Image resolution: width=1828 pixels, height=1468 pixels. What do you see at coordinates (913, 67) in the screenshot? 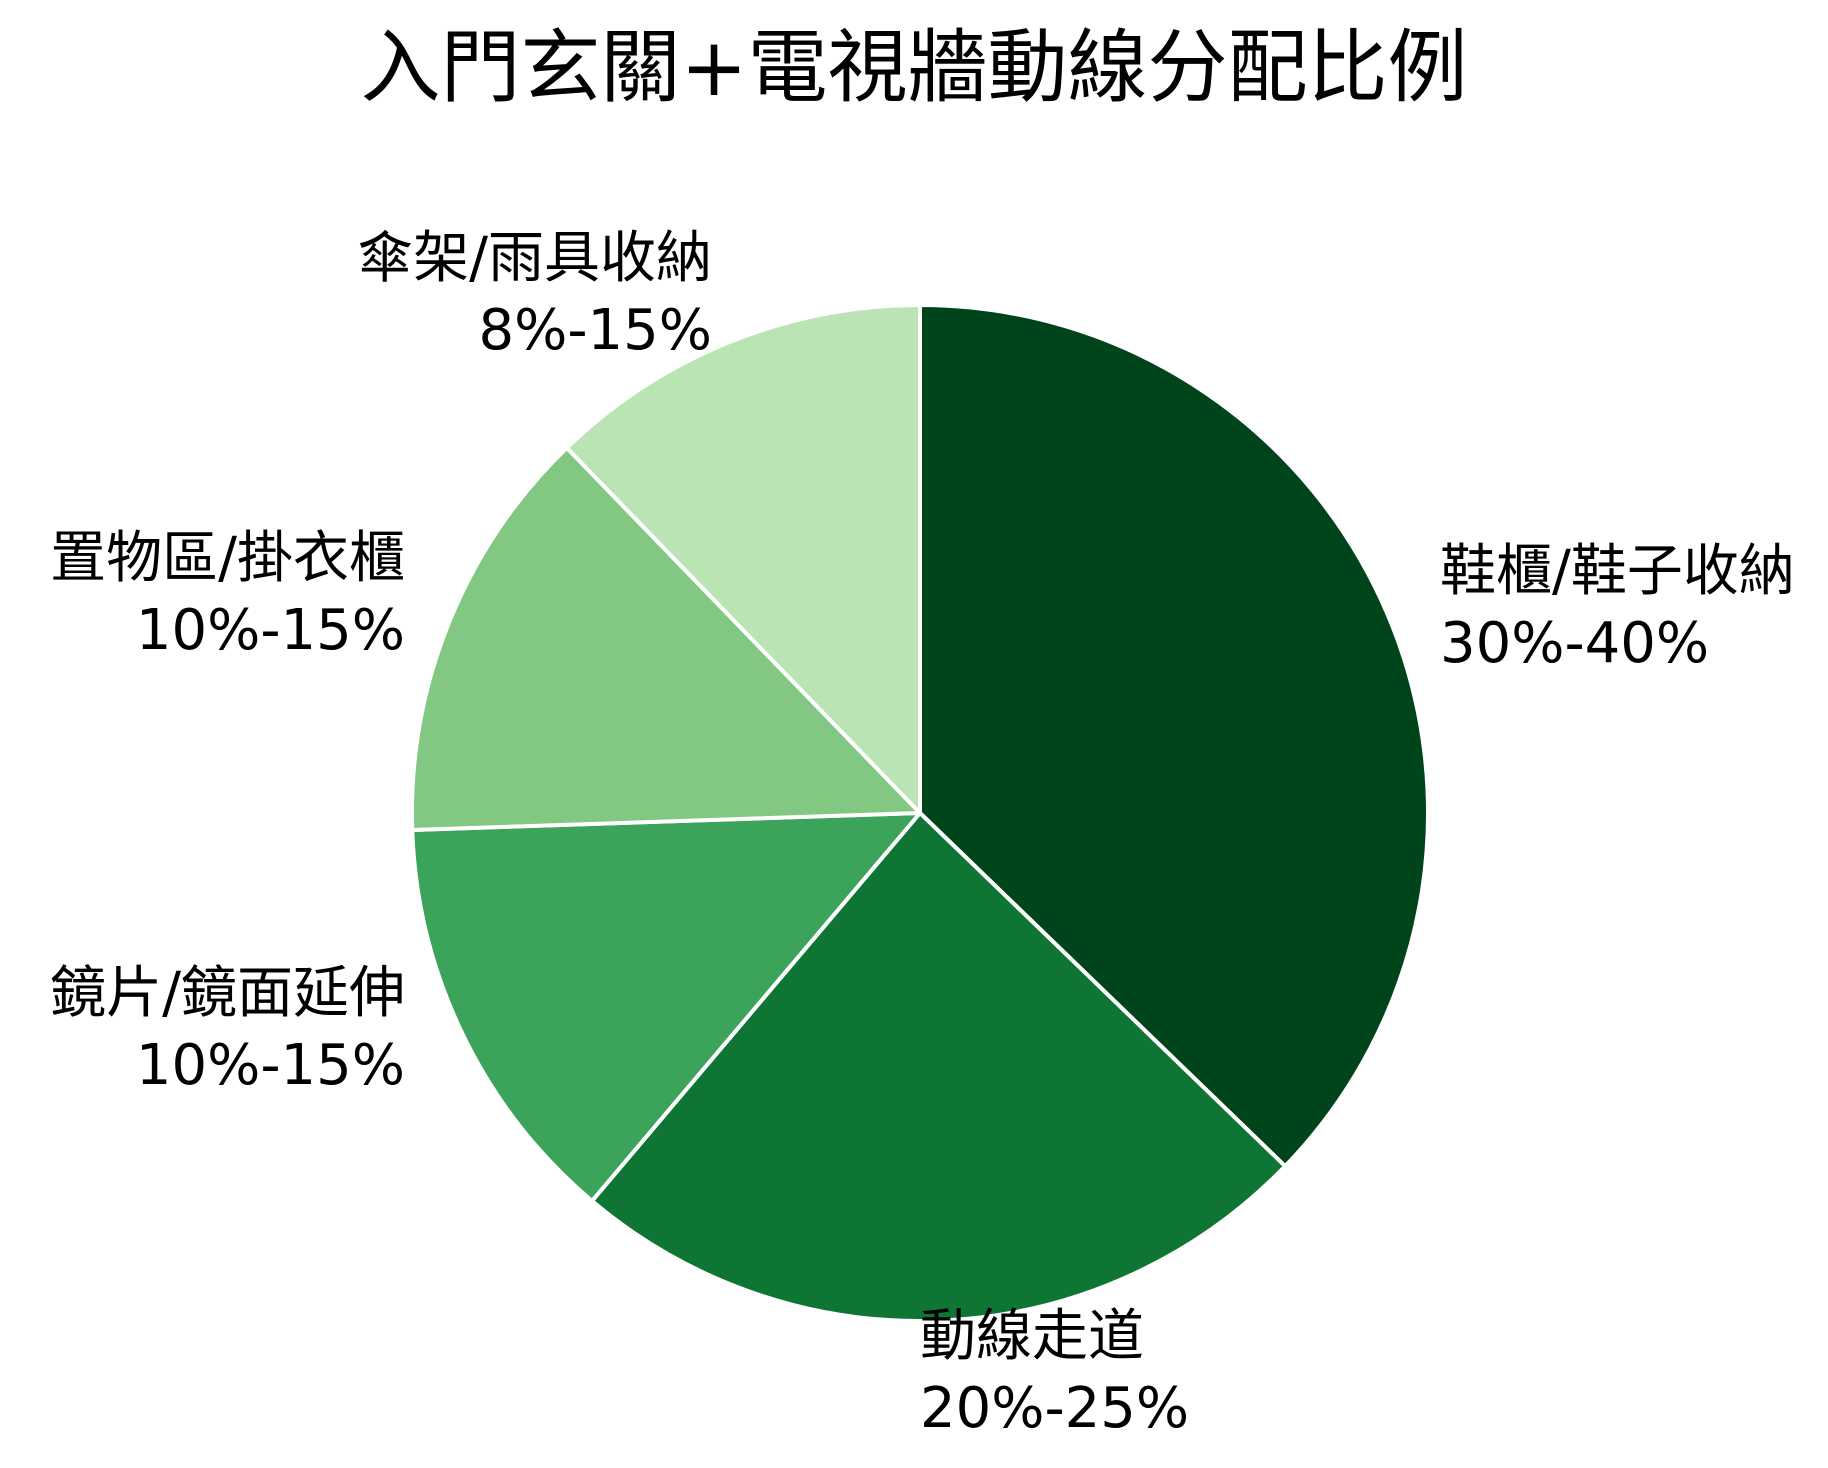
I see `chart-title: 入門玄關+電視牆動線分配比例` at bounding box center [913, 67].